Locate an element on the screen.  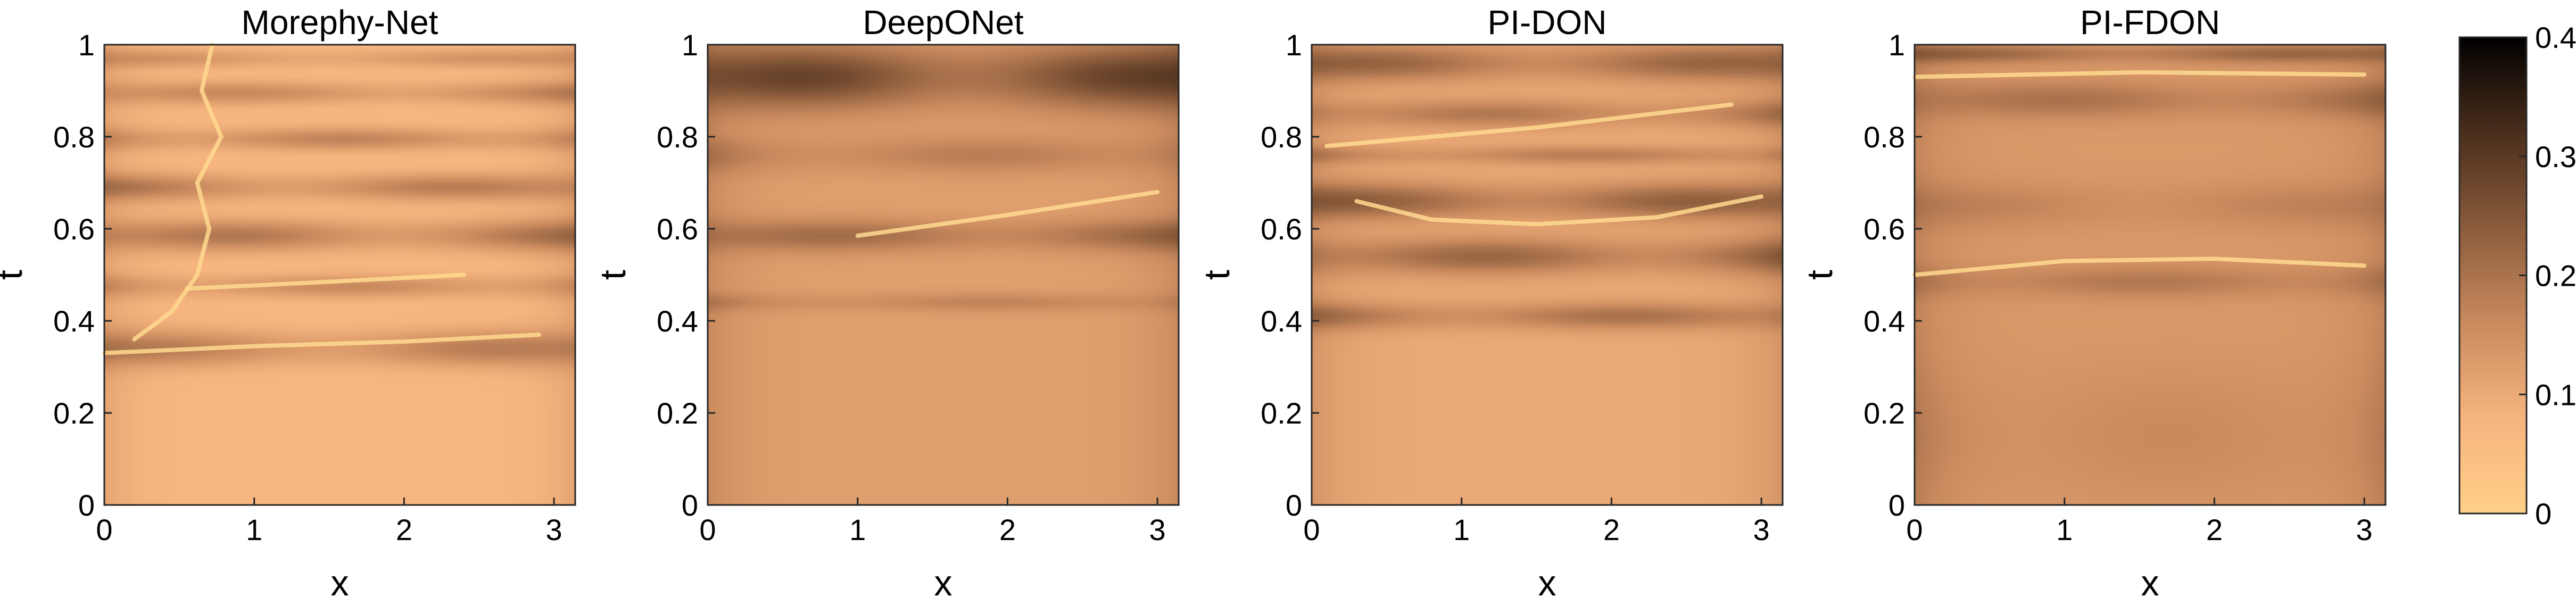
panel-2-heatmap-image is located at coordinates (943, 275).